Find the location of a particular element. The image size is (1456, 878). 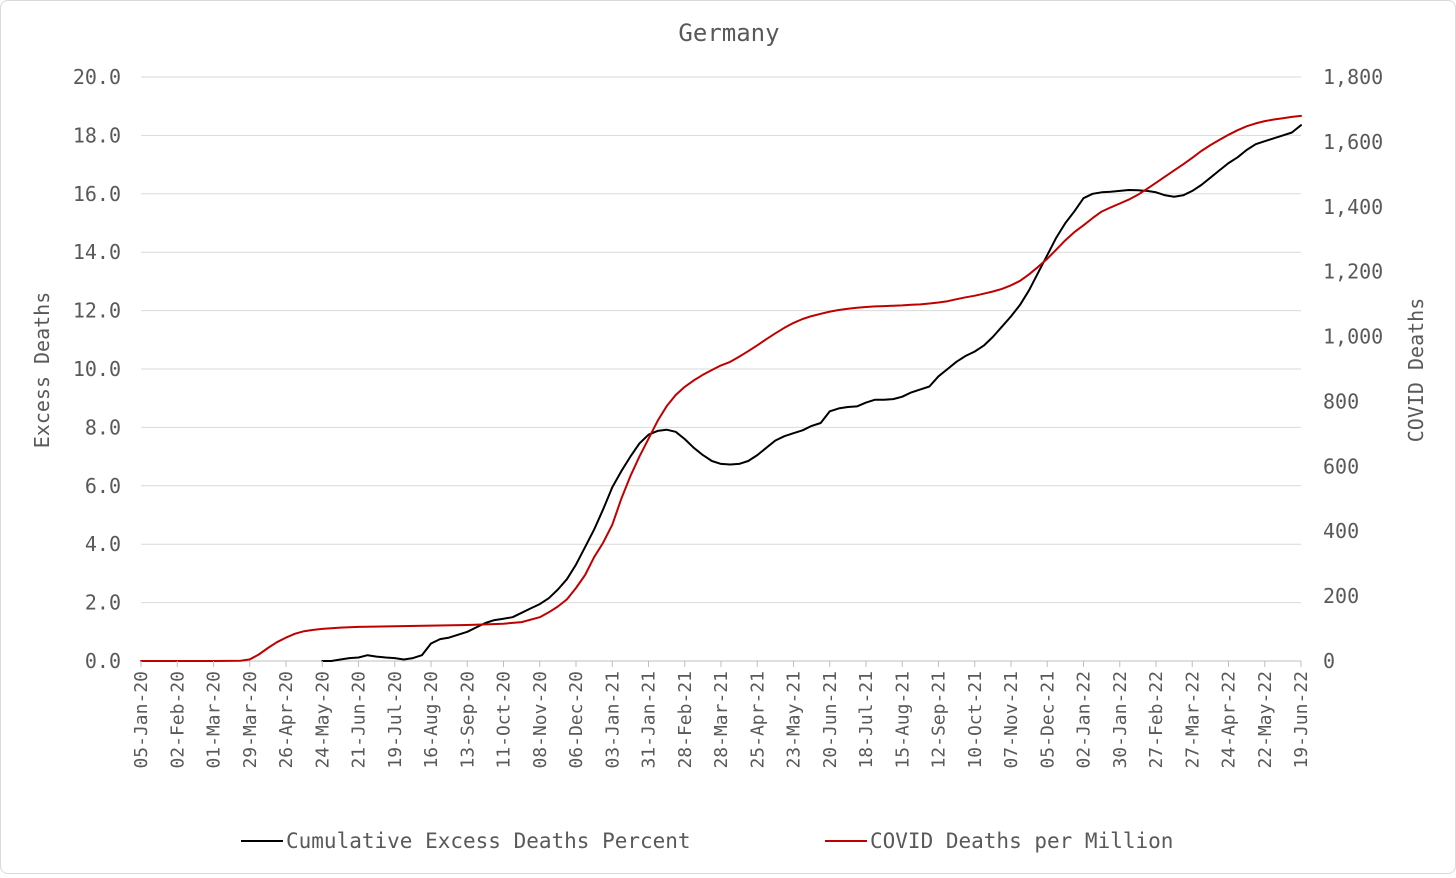

y-tick-label: 10.0 is located at coordinates (97, 369).